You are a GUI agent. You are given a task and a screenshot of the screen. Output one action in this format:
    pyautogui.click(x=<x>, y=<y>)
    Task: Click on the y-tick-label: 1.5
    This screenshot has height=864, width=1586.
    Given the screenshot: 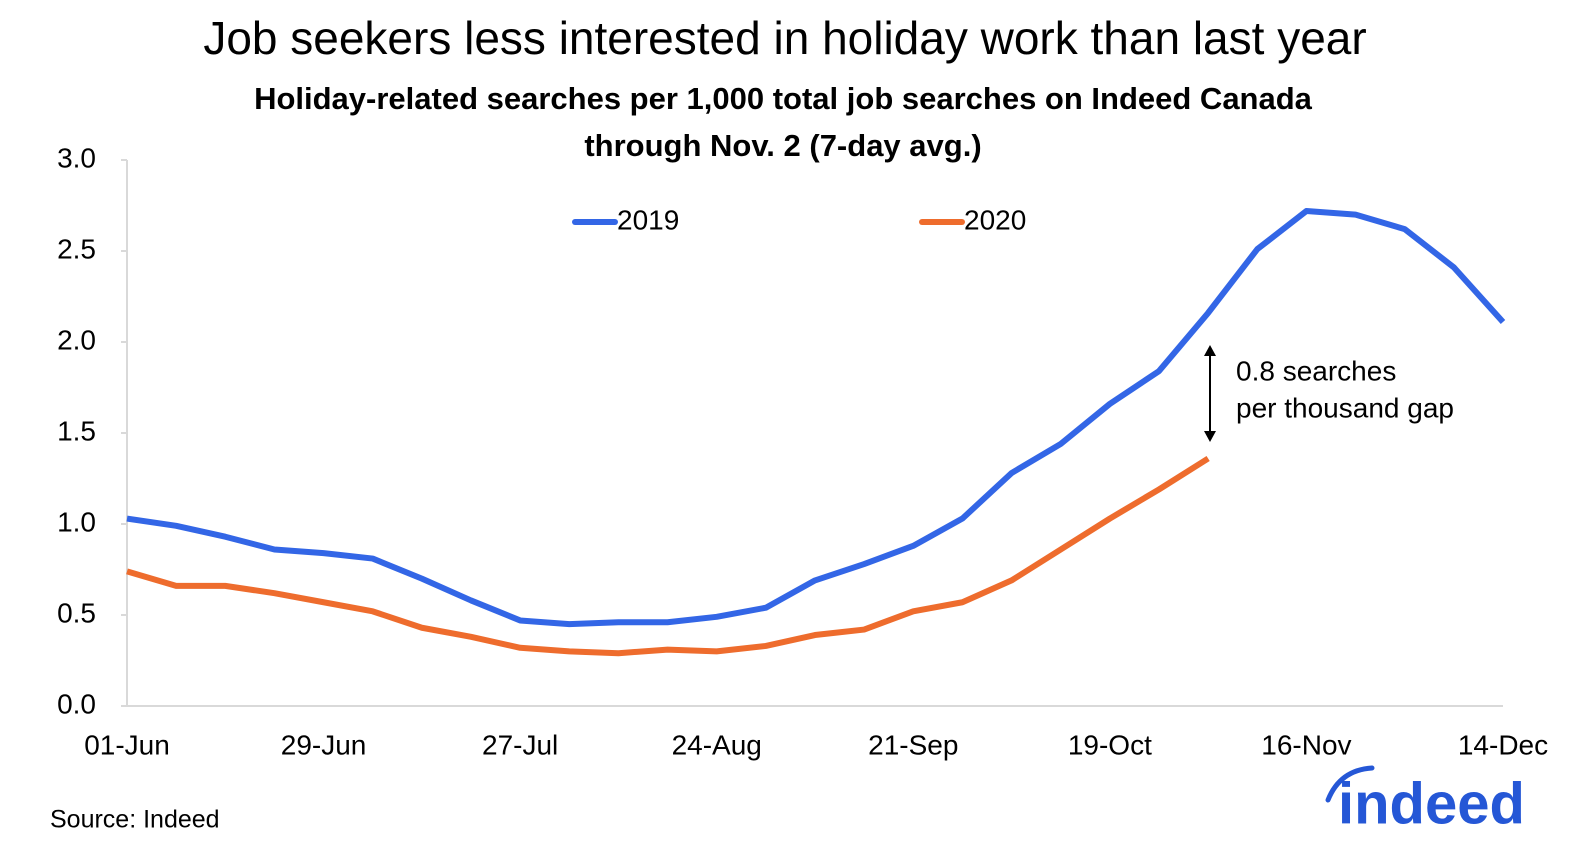 What is the action you would take?
    pyautogui.click(x=76, y=430)
    